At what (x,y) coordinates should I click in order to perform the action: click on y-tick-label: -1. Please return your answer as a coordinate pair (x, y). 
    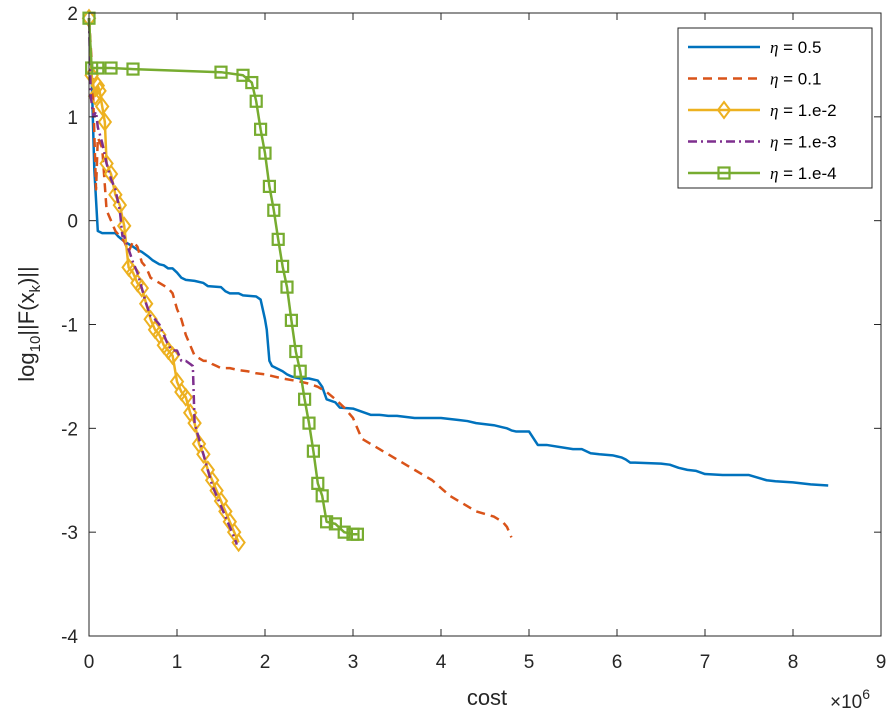
    Looking at the image, I should click on (69, 326).